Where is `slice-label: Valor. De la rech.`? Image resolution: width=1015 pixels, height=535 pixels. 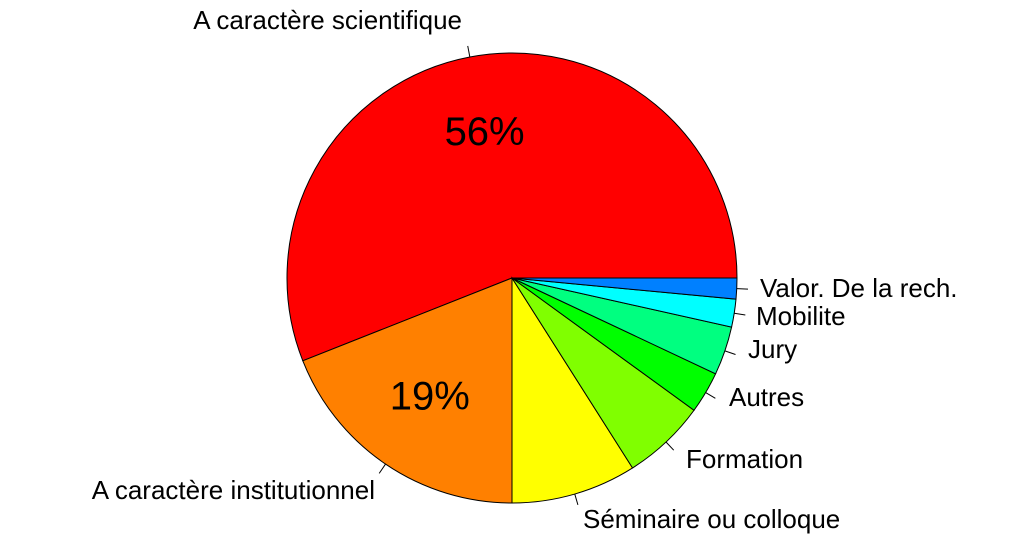
slice-label: Valor. De la rech. is located at coordinates (859, 288).